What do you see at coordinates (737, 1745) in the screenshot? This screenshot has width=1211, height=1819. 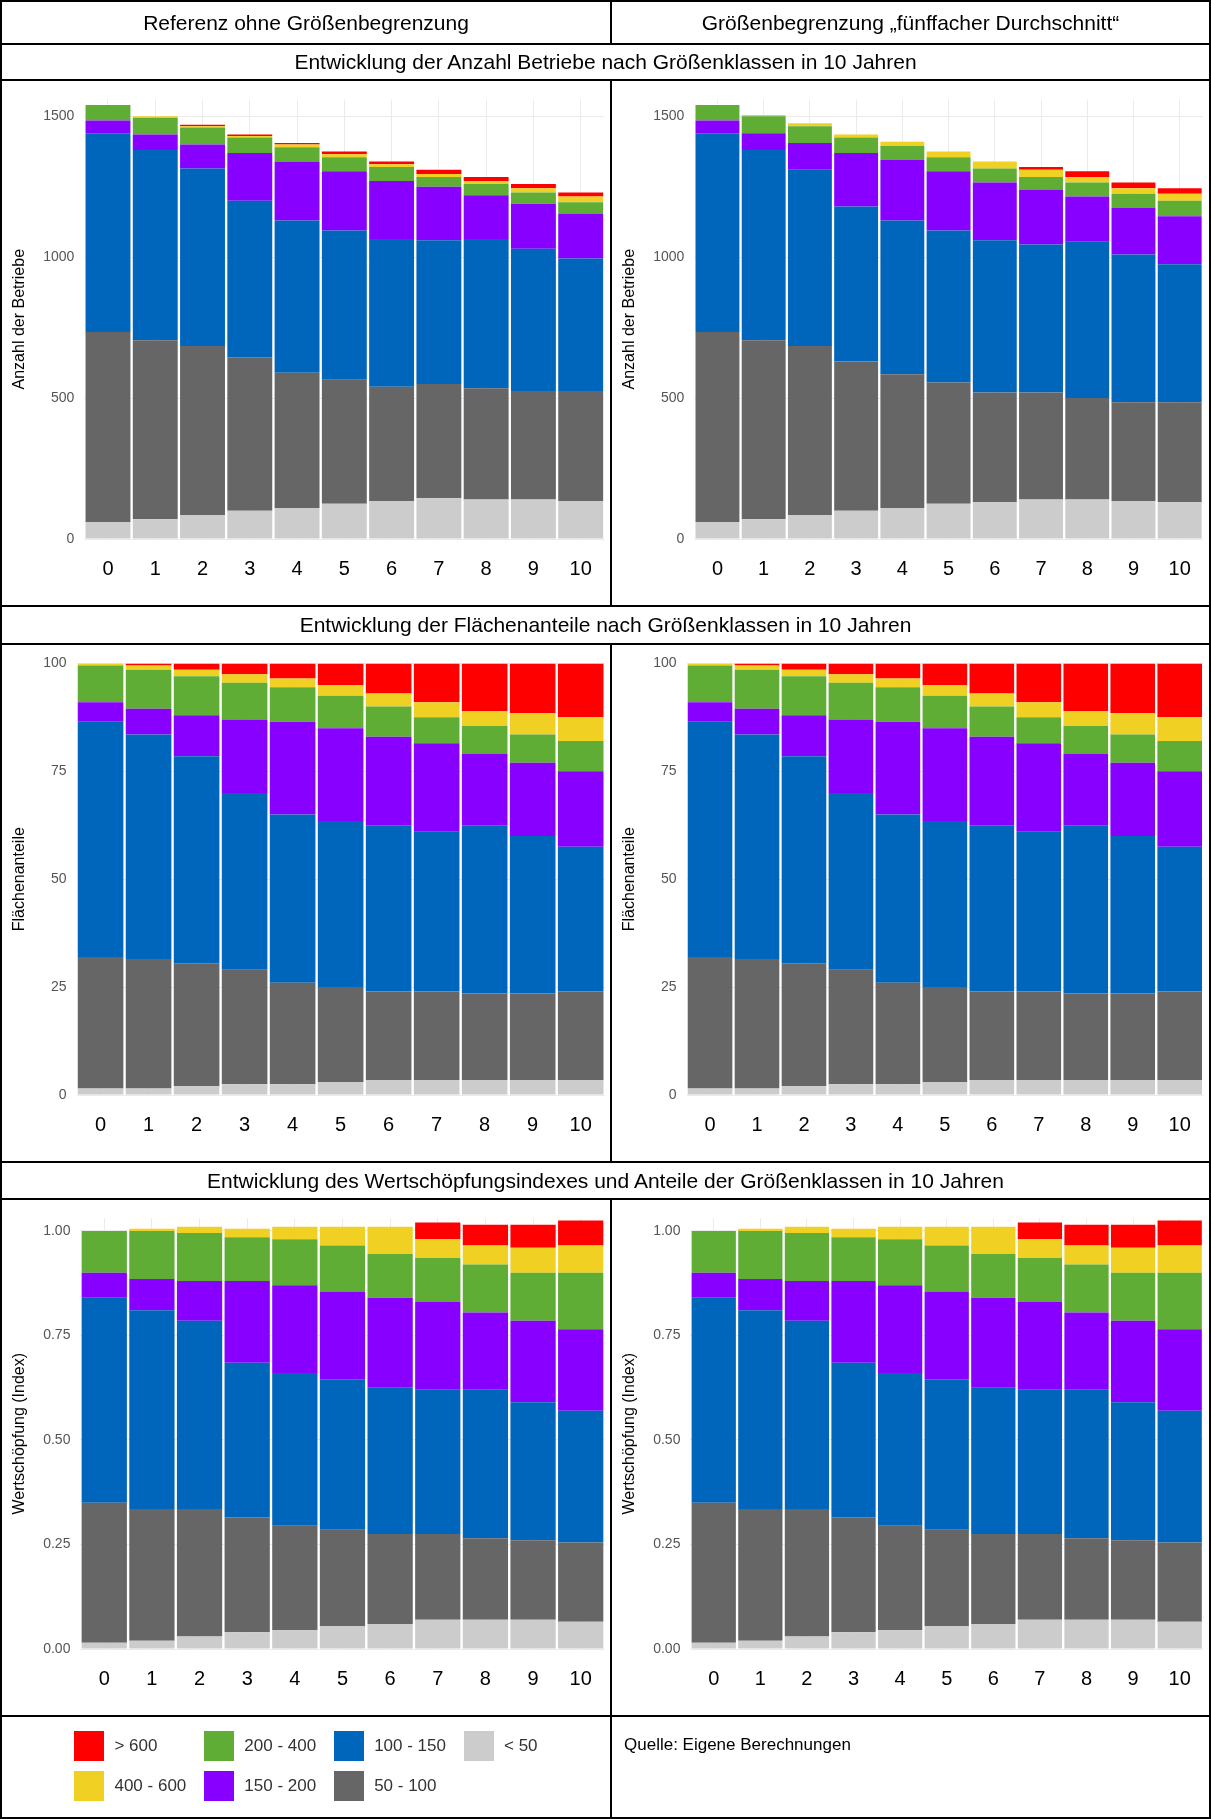 I see `source-note: Quelle: Eigene Berechnungen` at bounding box center [737, 1745].